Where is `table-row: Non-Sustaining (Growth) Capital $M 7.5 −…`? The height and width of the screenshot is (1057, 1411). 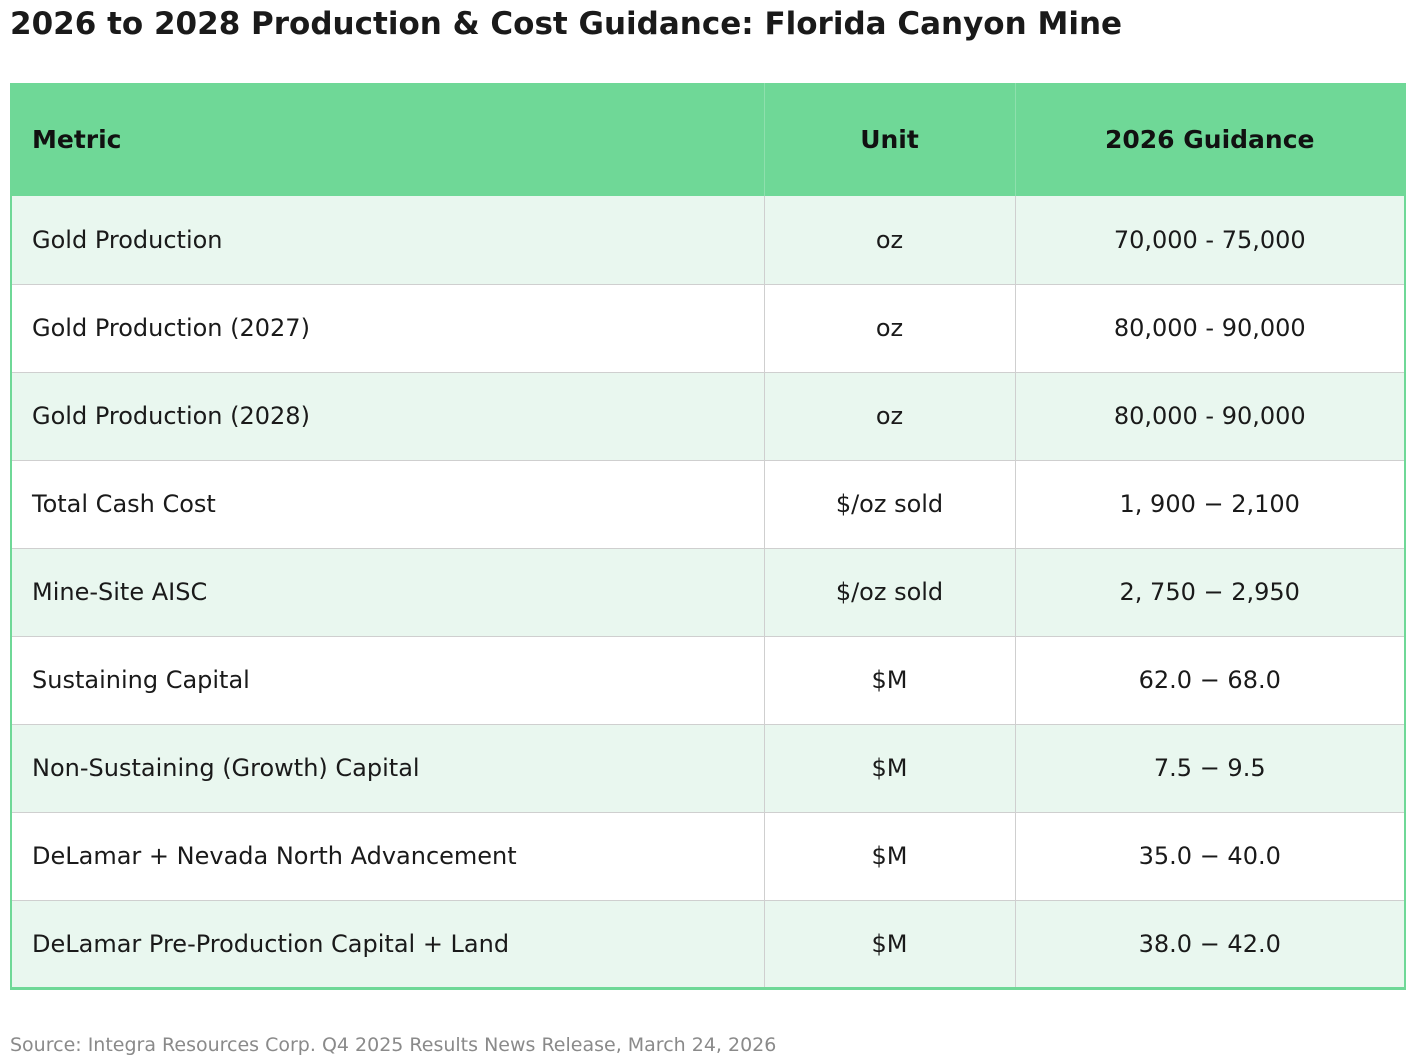
table-row: Non-Sustaining (Growth) Capital $M 7.5 −… is located at coordinates (708, 767).